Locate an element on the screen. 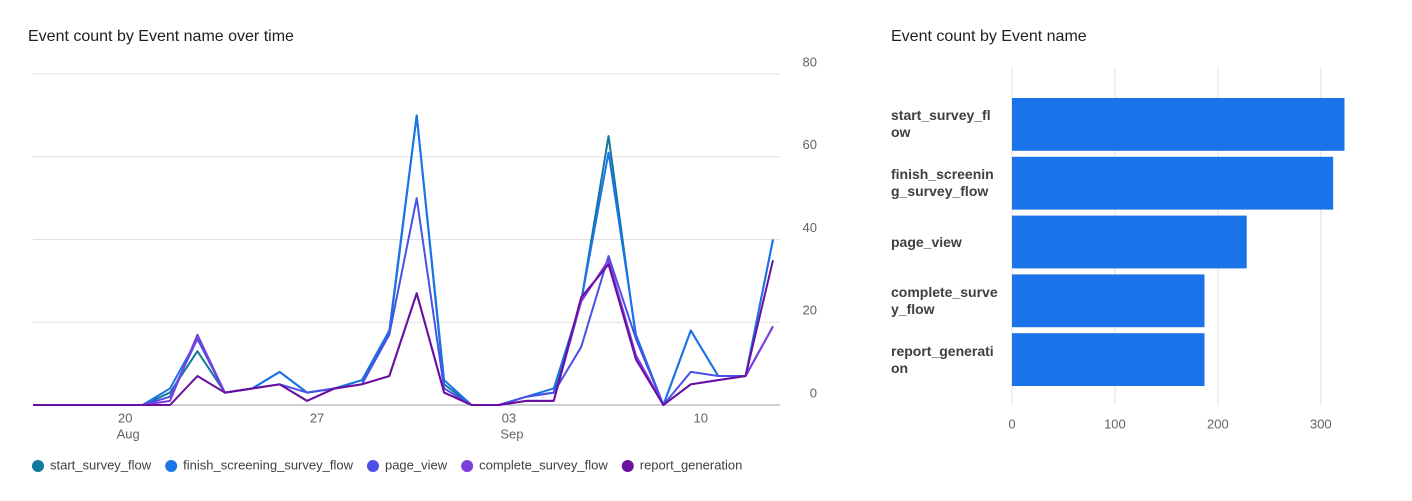 The height and width of the screenshot is (501, 1412). y-tick-label: page_view is located at coordinates (926, 241).